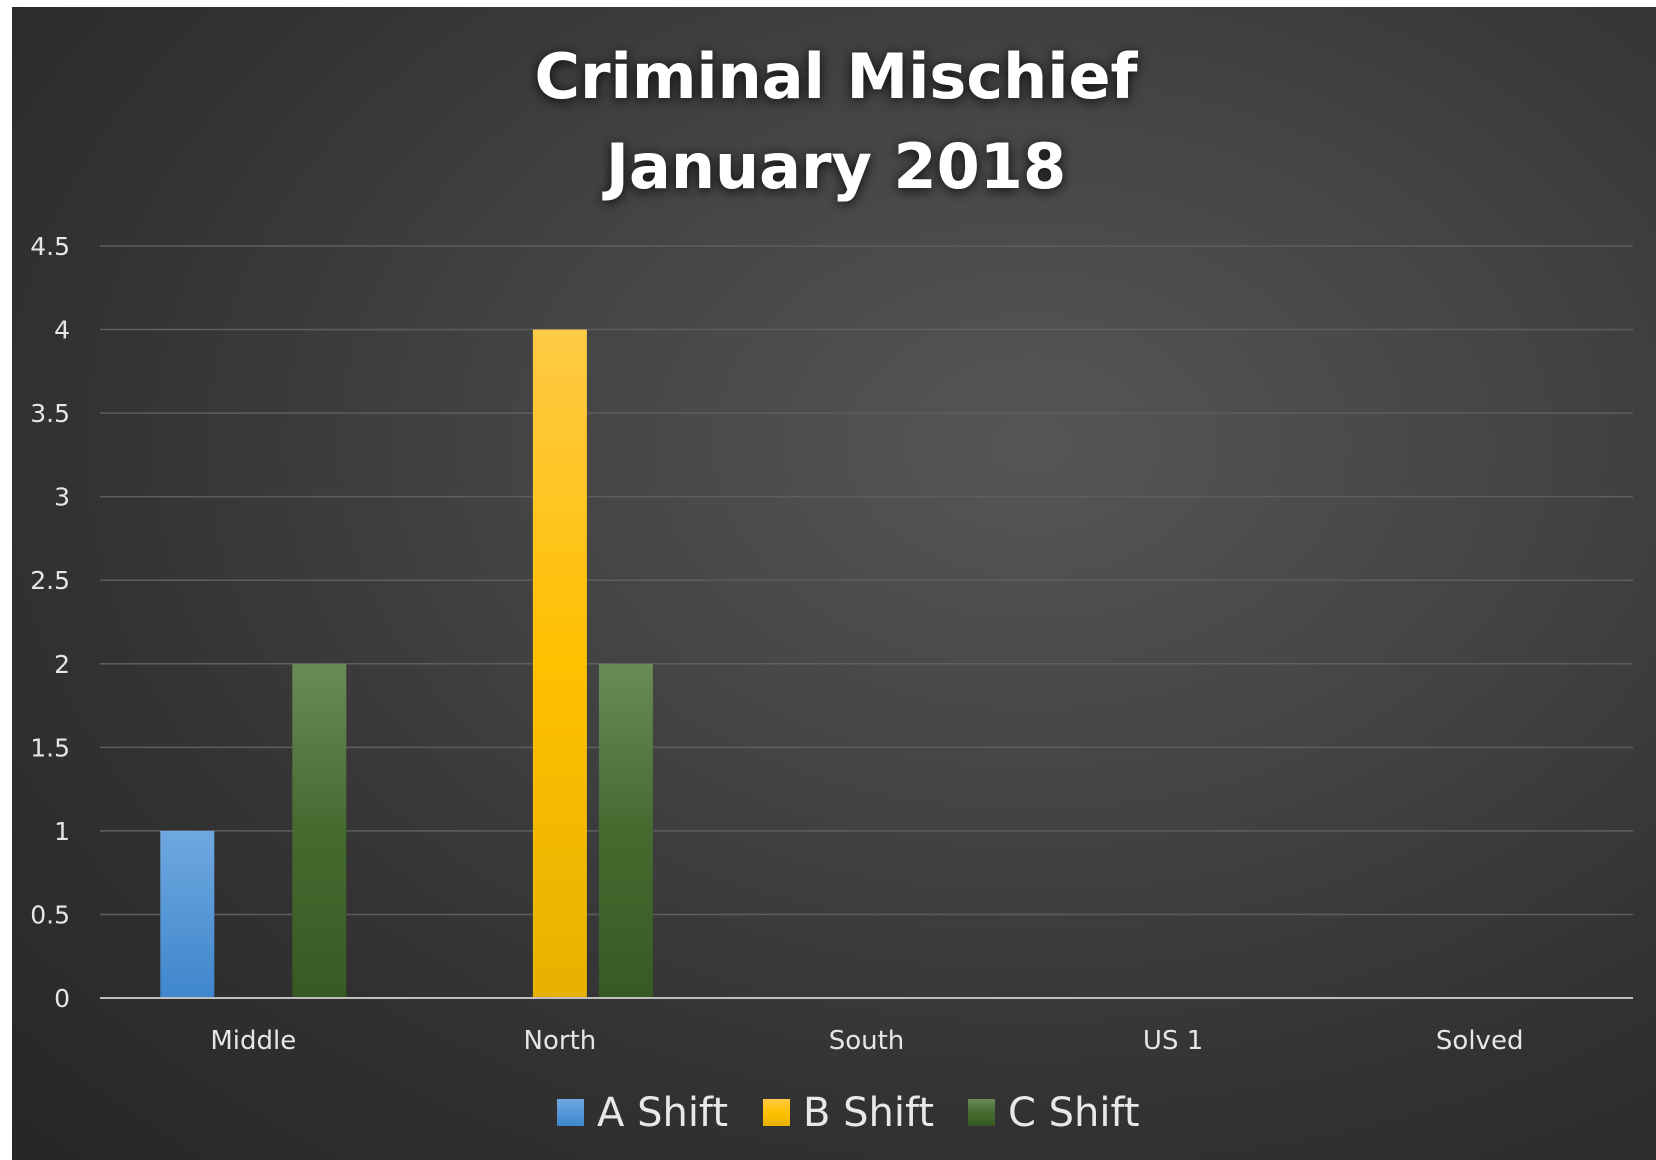  What do you see at coordinates (559, 663) in the screenshot?
I see `bar-b-shift-north` at bounding box center [559, 663].